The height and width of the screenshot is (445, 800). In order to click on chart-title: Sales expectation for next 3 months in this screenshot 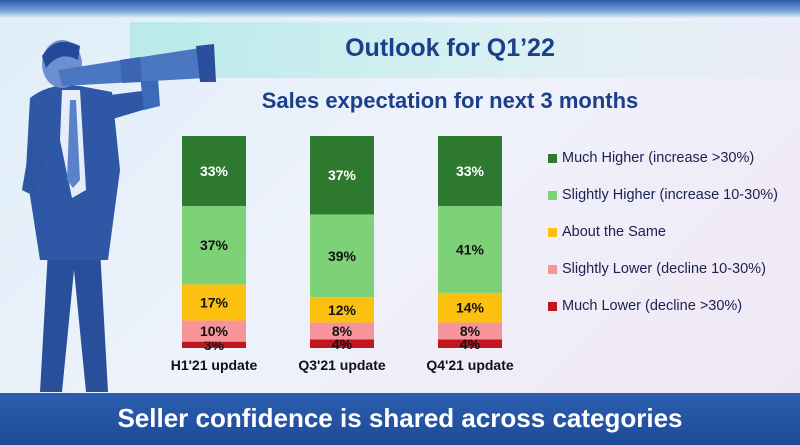, I will do `click(450, 100)`.